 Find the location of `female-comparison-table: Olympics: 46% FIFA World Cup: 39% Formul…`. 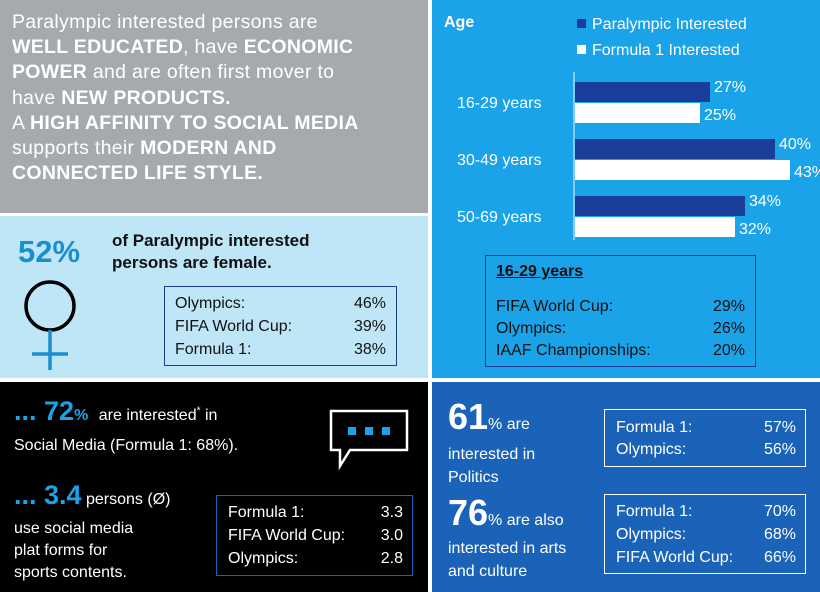

female-comparison-table: Olympics: 46% FIFA World Cup: 39% Formul… is located at coordinates (280, 326).